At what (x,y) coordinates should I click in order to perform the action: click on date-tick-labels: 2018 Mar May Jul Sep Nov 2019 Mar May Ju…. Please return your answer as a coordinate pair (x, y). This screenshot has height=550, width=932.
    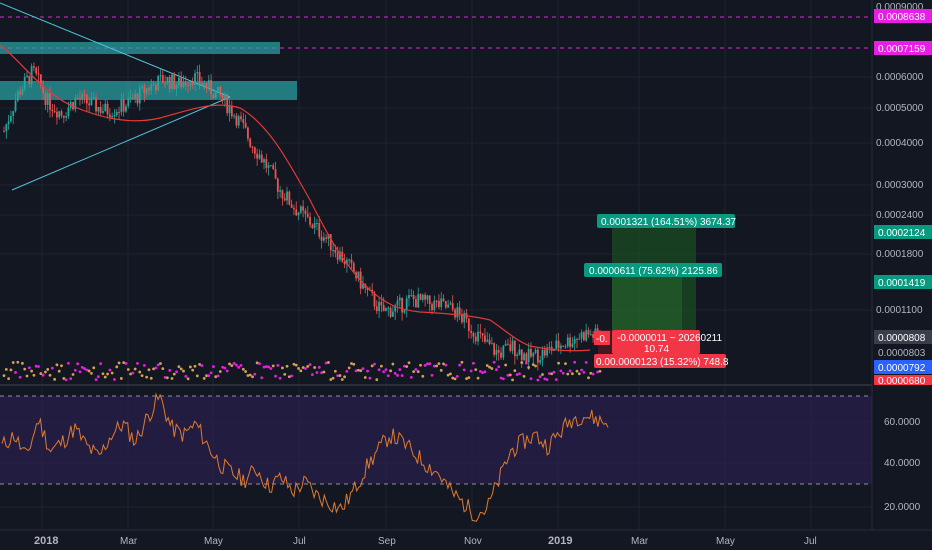
    Looking at the image, I should click on (425, 541).